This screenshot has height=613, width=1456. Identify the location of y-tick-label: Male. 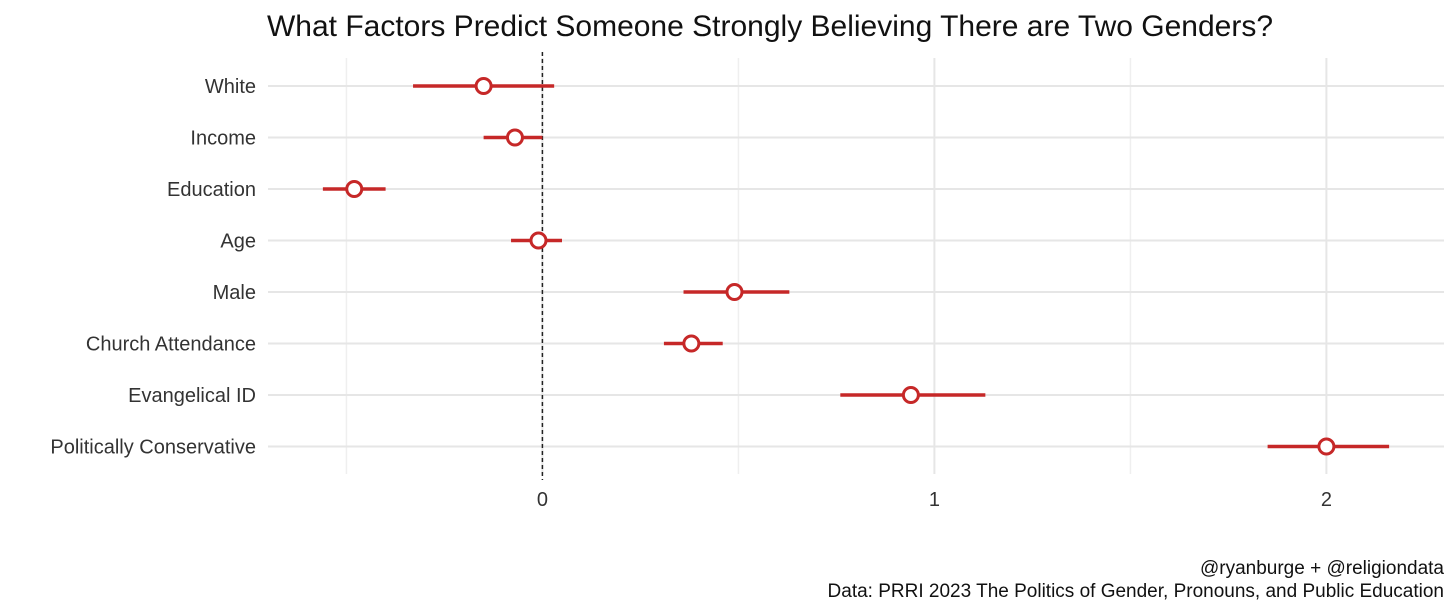
(234, 293).